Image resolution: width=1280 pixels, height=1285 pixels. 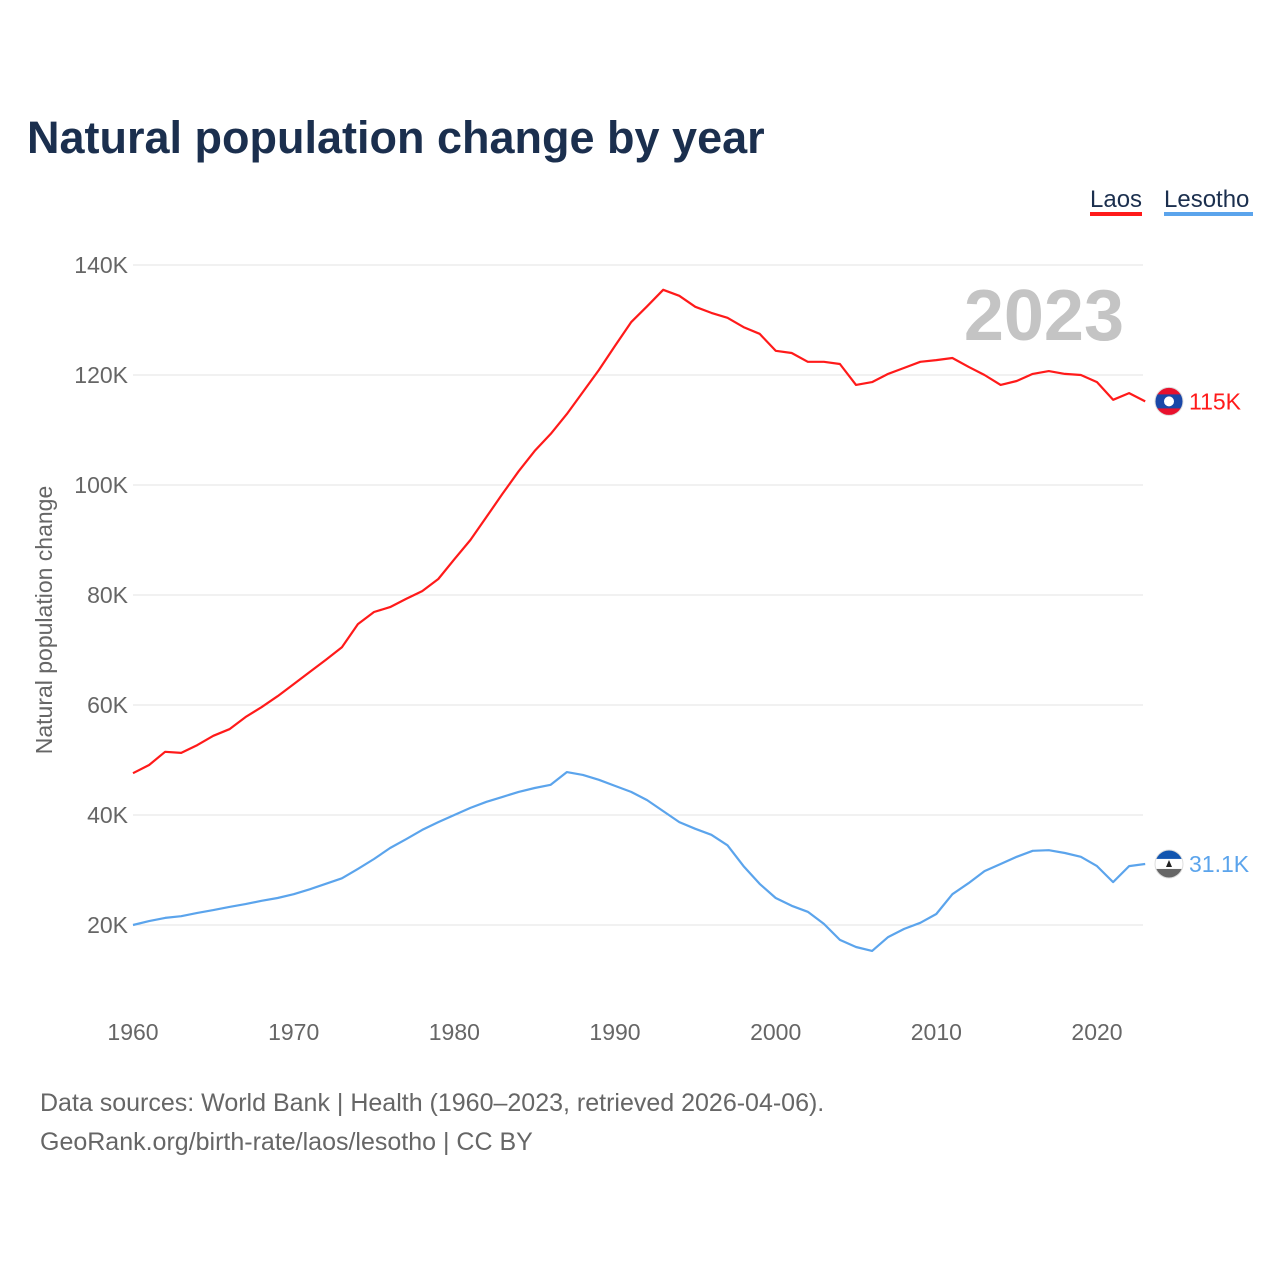 I want to click on chart-title: Natural population change by year, so click(x=396, y=137).